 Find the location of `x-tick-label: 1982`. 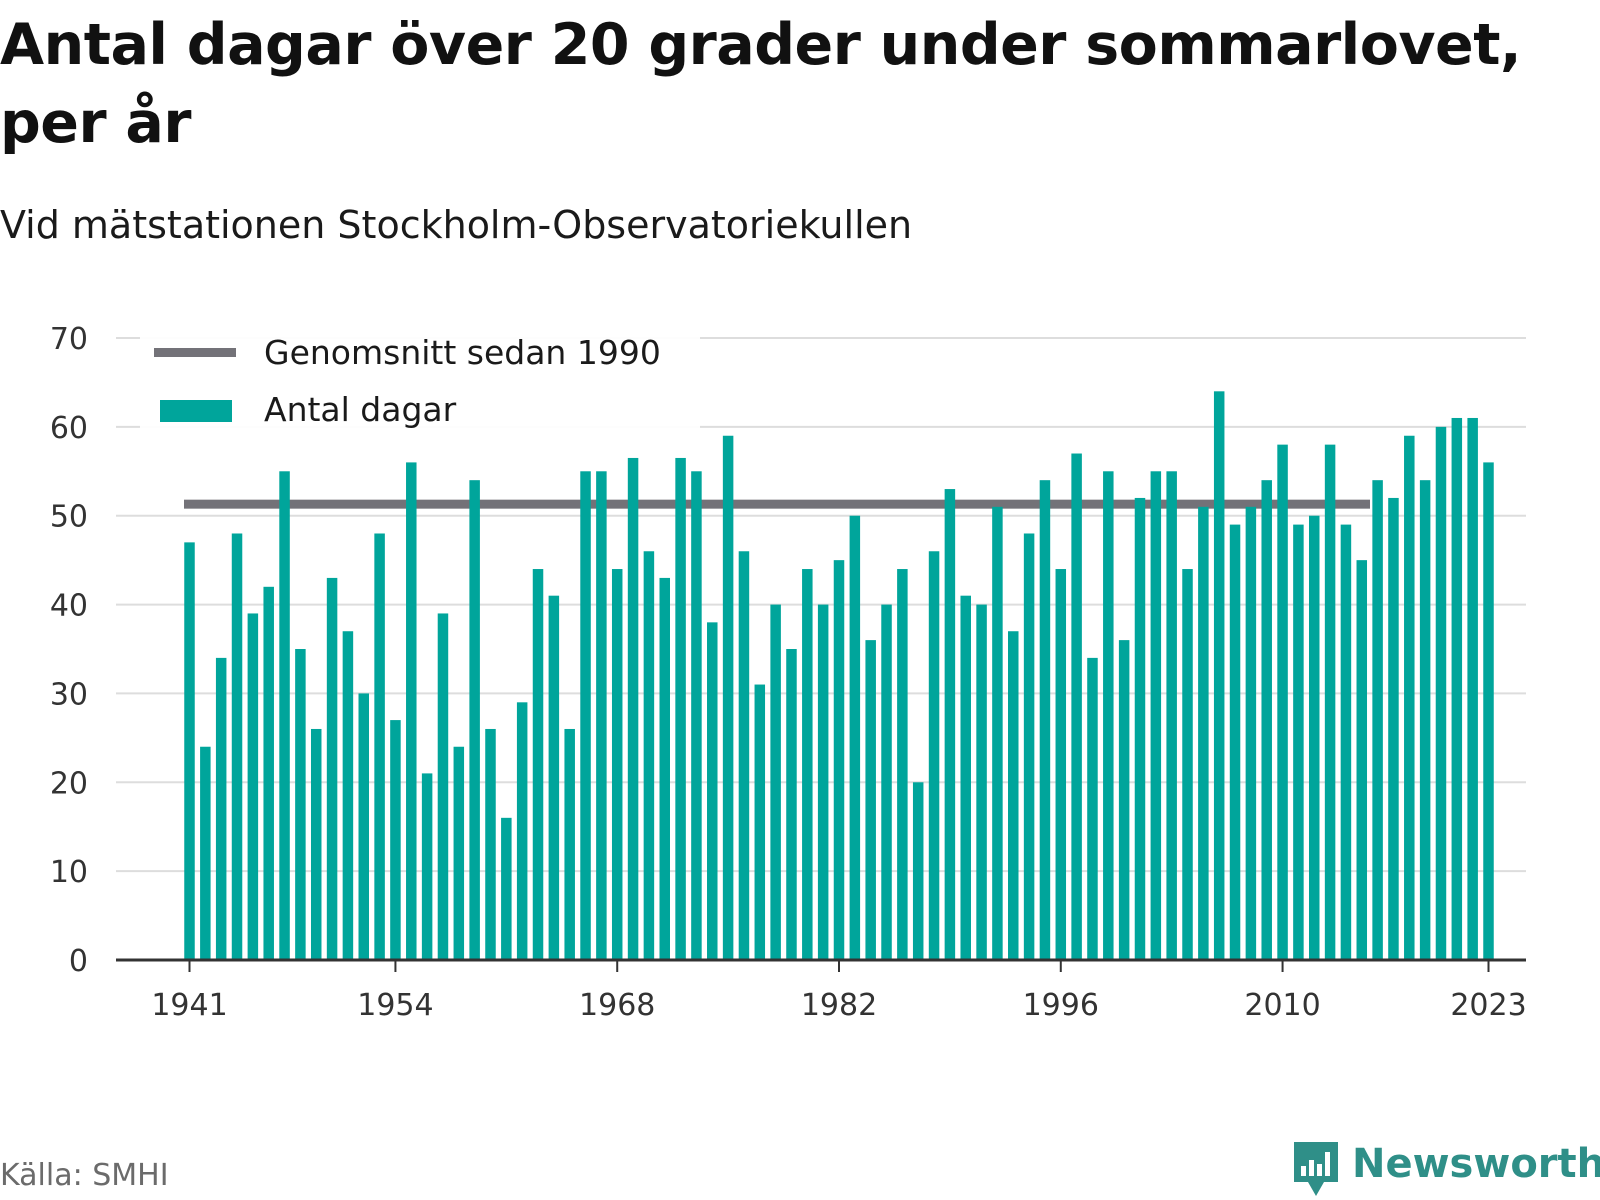

x-tick-label: 1982 is located at coordinates (839, 1004).